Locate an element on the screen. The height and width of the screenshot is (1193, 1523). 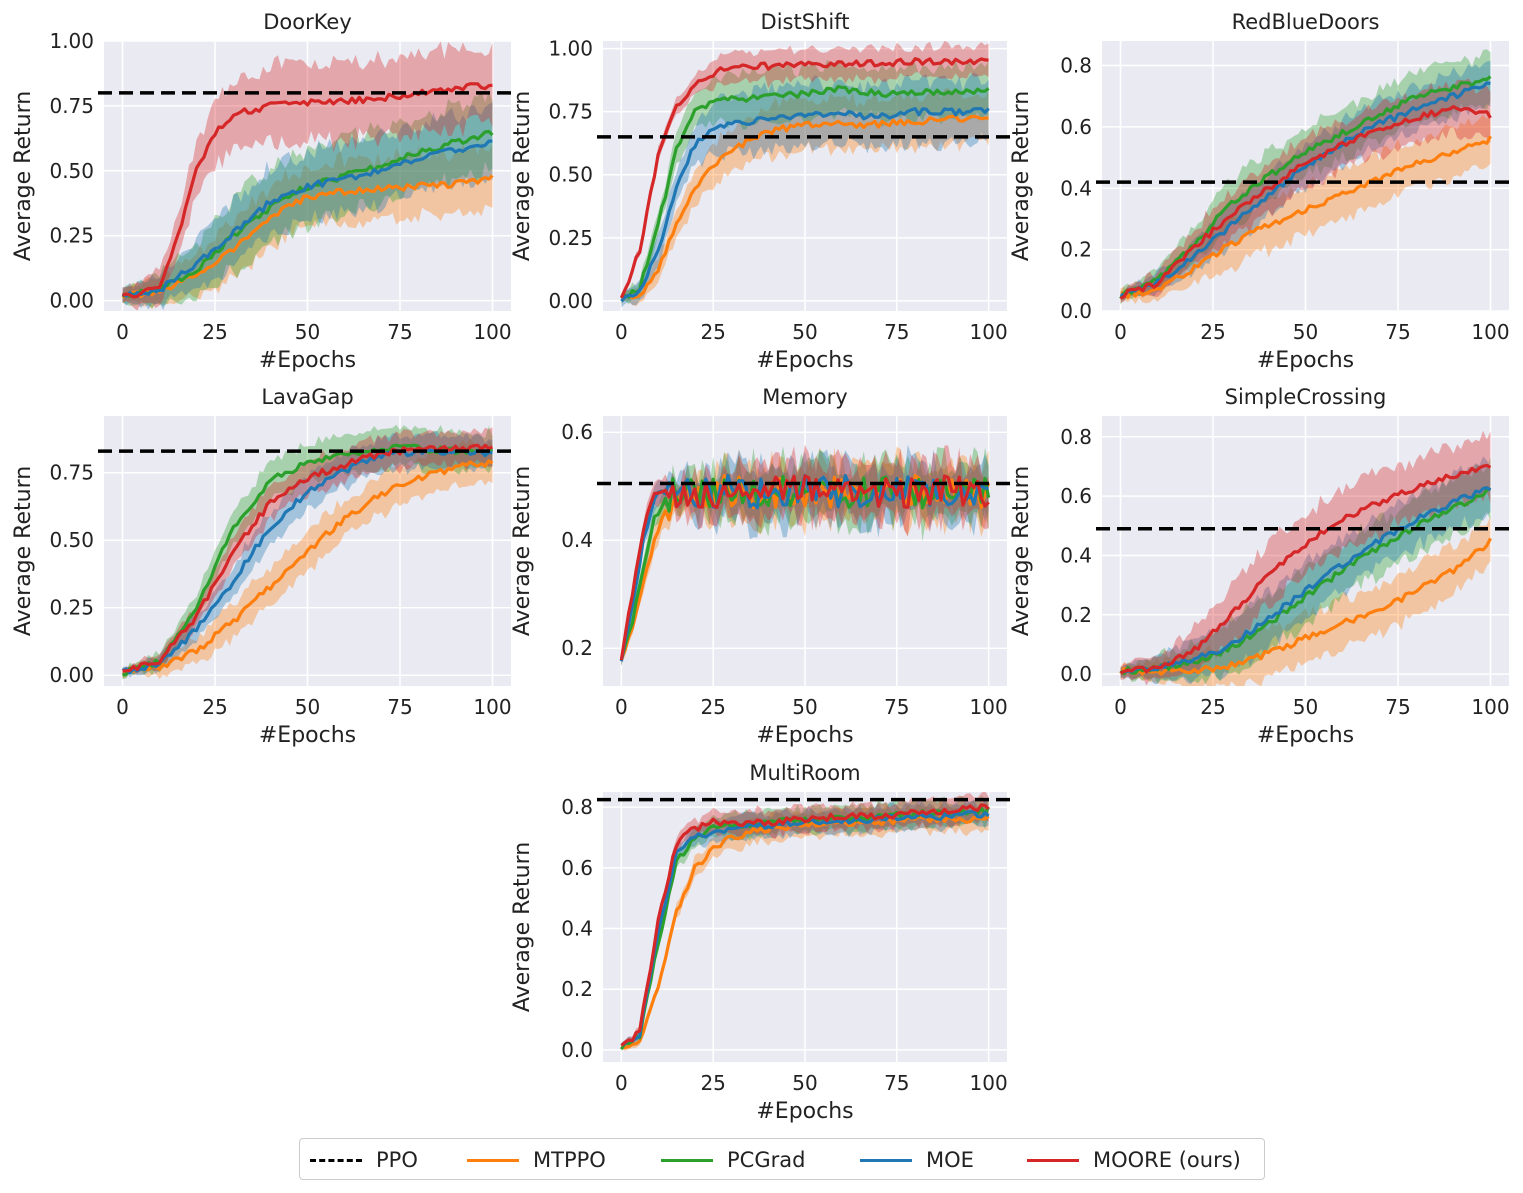
series-line-pcgrad is located at coordinates (307, 213).